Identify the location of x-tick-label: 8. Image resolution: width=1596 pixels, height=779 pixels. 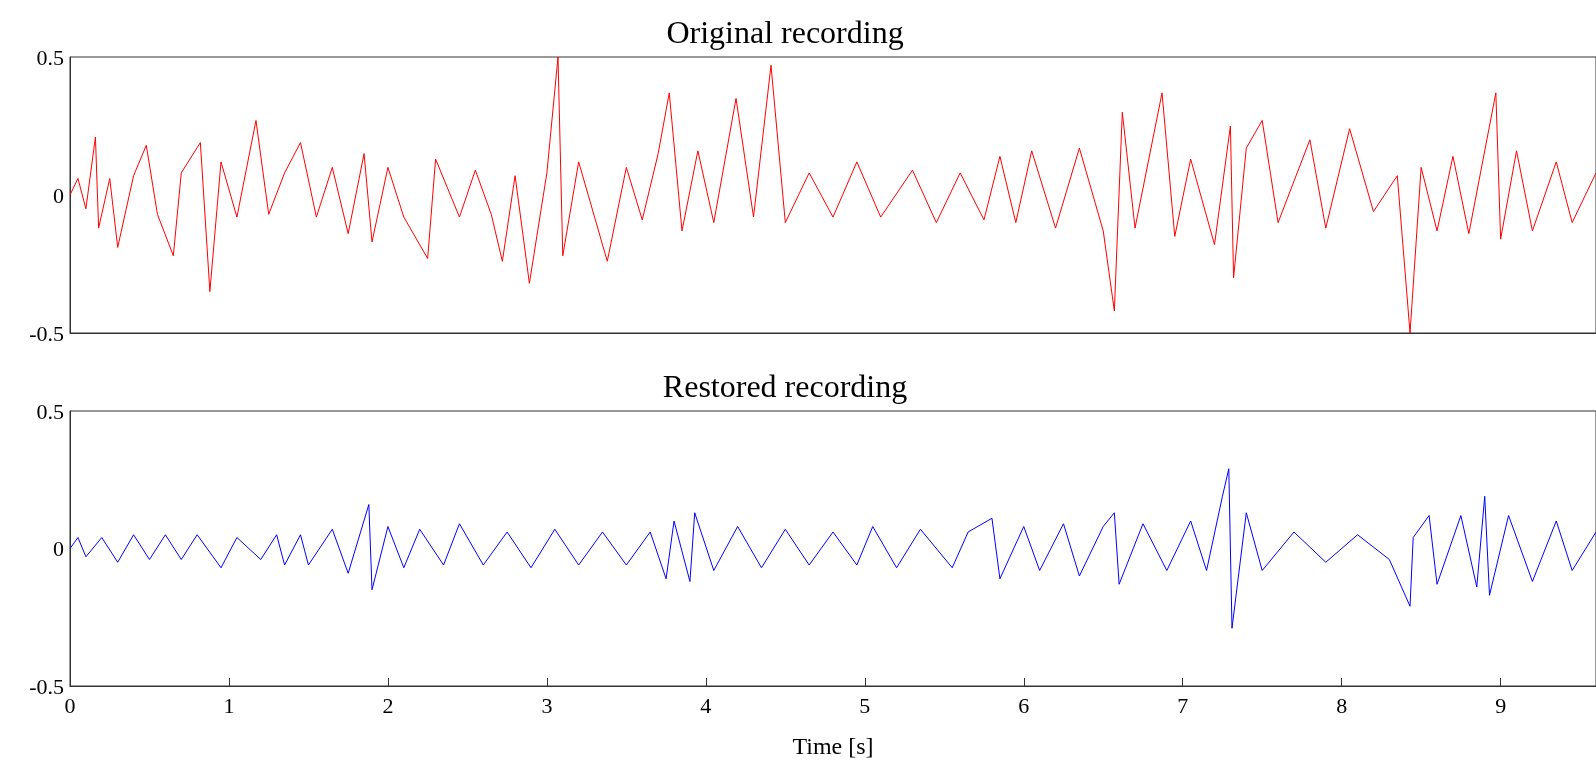
(1342, 705).